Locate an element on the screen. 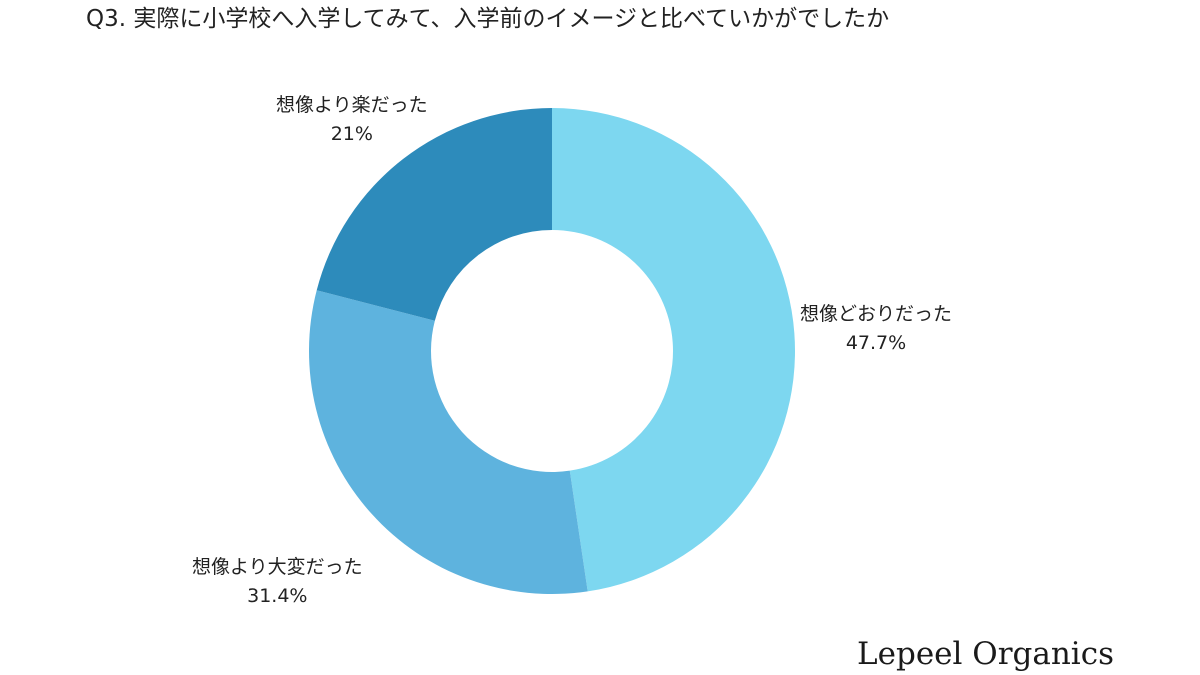  chart-title: Q3. 実際に小学校へ入学してみて、入学前のイメージと比べていかがでしたか is located at coordinates (488, 19).